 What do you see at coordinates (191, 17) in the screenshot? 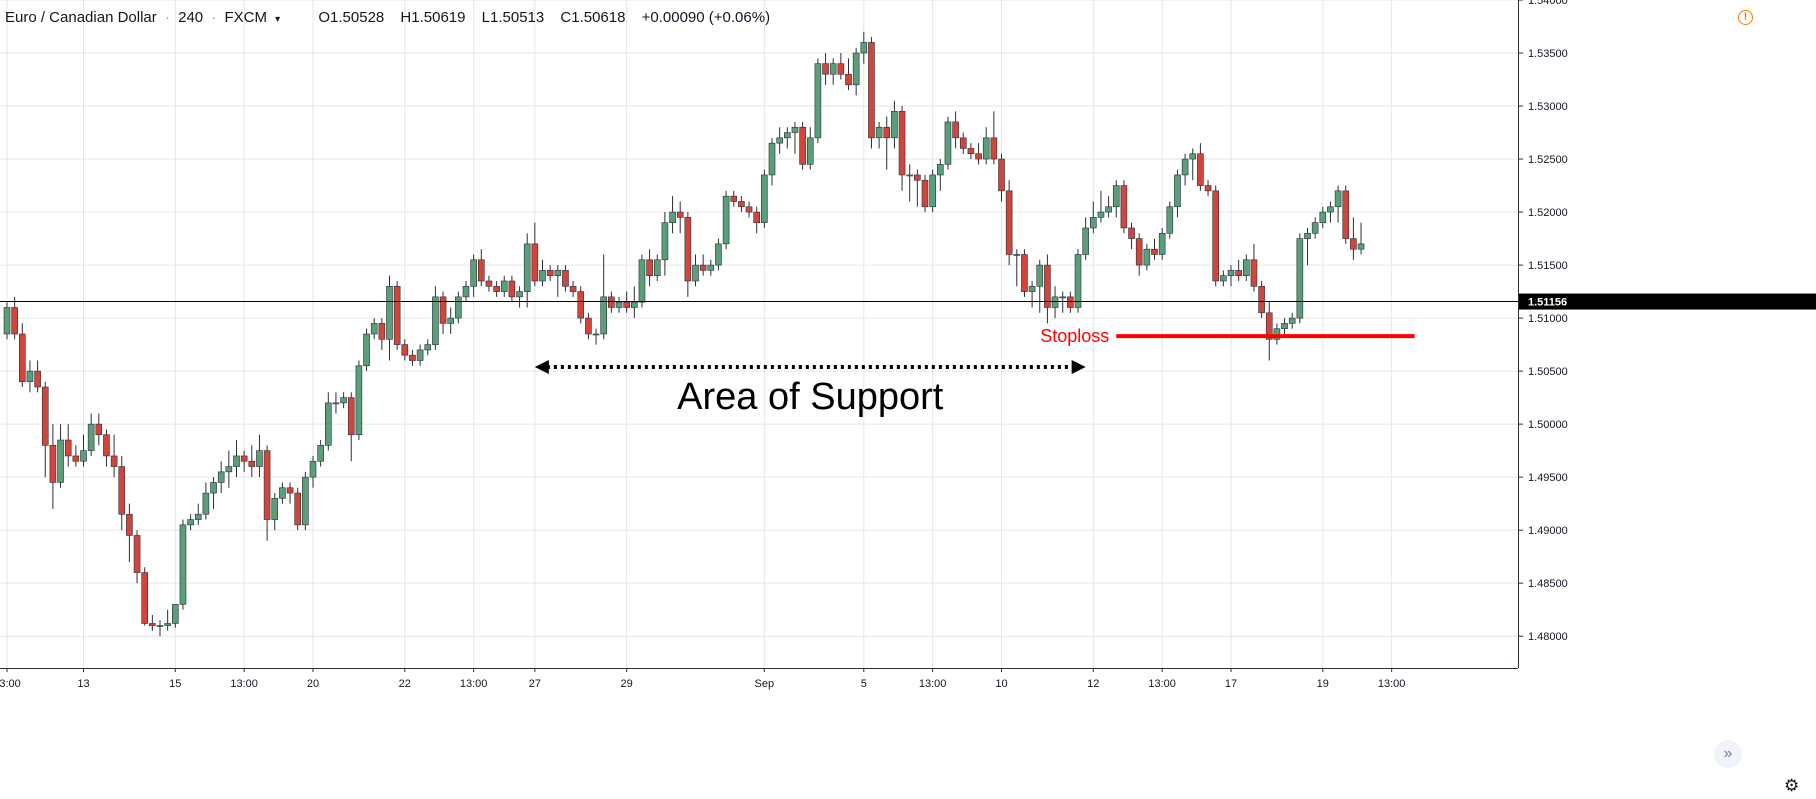
I see `interval-label: 240` at bounding box center [191, 17].